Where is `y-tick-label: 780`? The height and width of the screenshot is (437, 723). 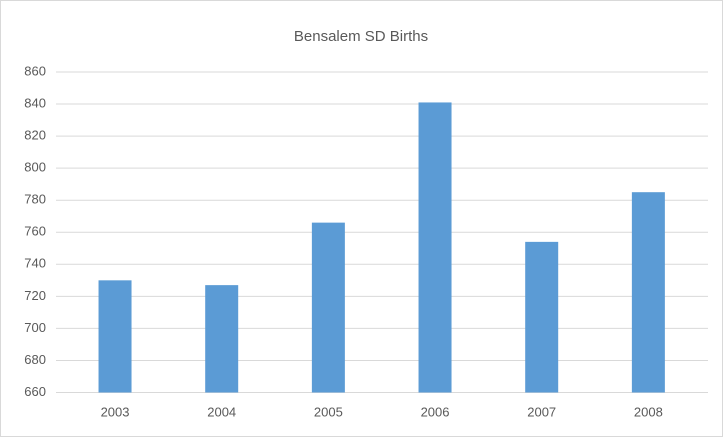
y-tick-label: 780 is located at coordinates (35, 199).